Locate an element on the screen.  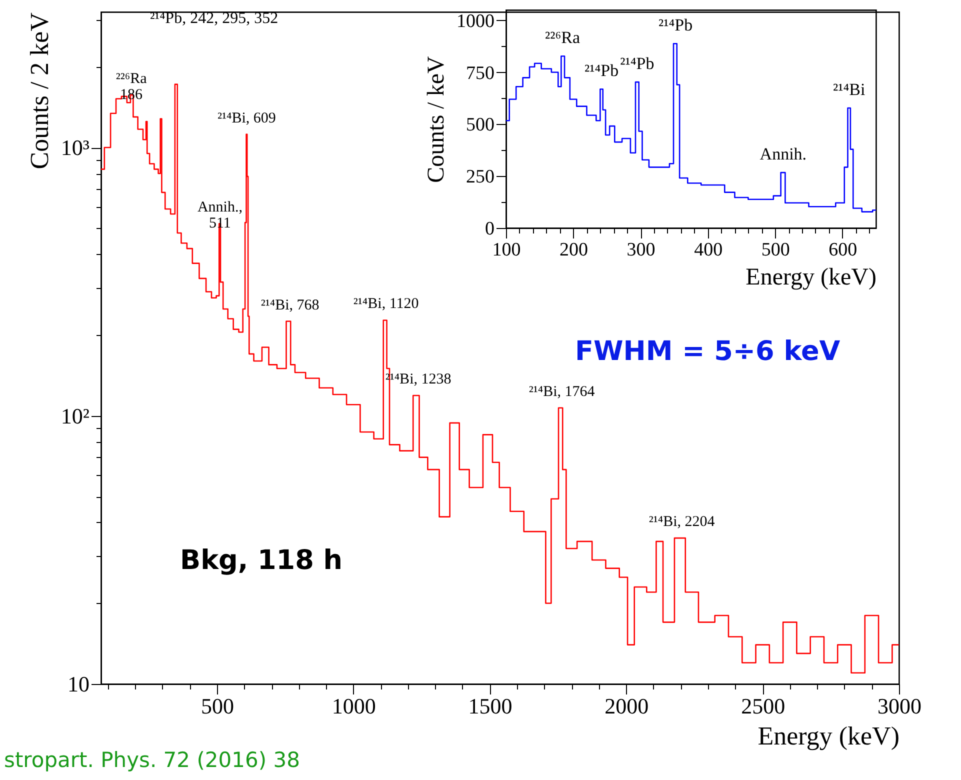
text: stropart. Phys. 72 (2016) 38 is located at coordinates (152, 760).